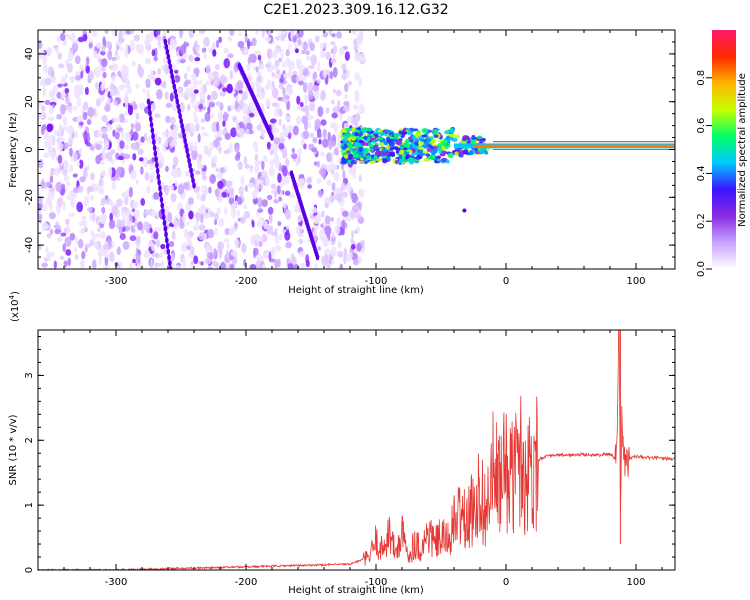 The height and width of the screenshot is (600, 750). I want to click on svg-text: (x104), so click(14, 306).